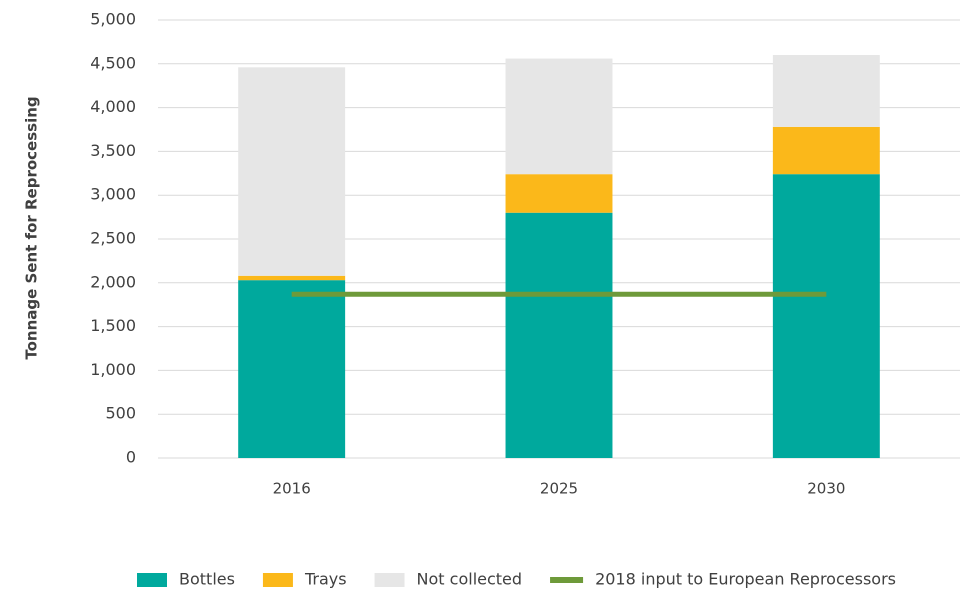 This screenshot has width=971, height=594. I want to click on x-tick-label: 2030, so click(826, 489).